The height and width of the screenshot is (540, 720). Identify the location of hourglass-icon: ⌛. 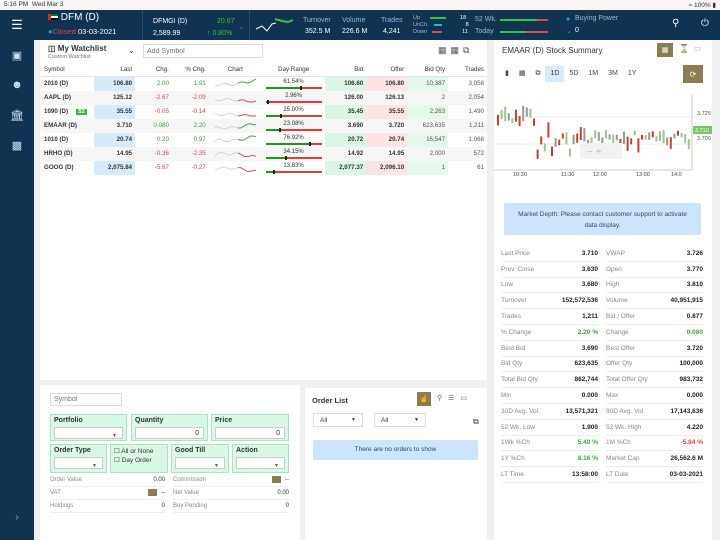
(684, 48).